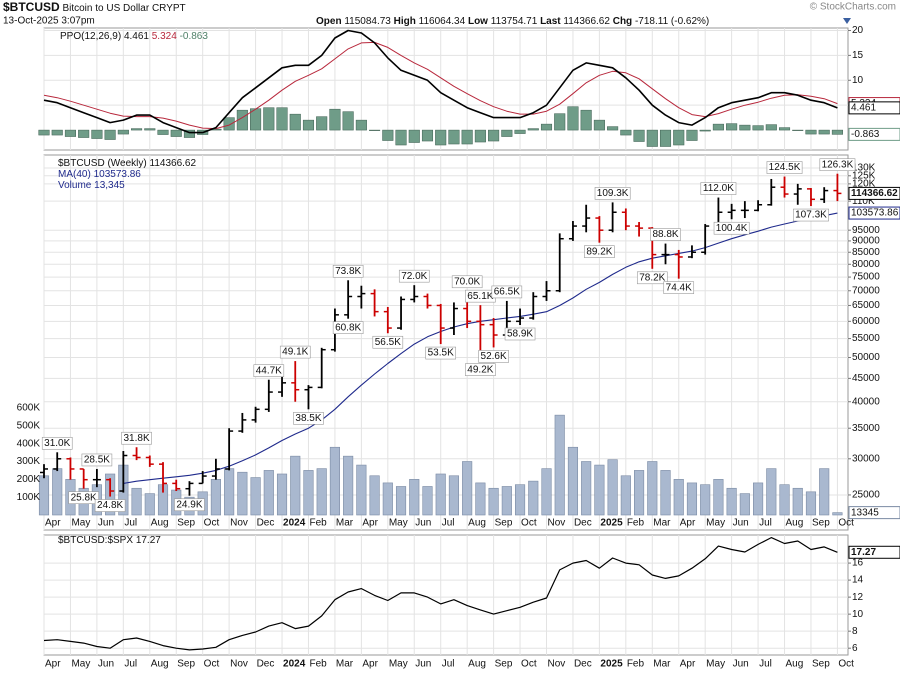 This screenshot has width=900, height=673. I want to click on volume-legend: Volume 13,345, so click(91, 185).